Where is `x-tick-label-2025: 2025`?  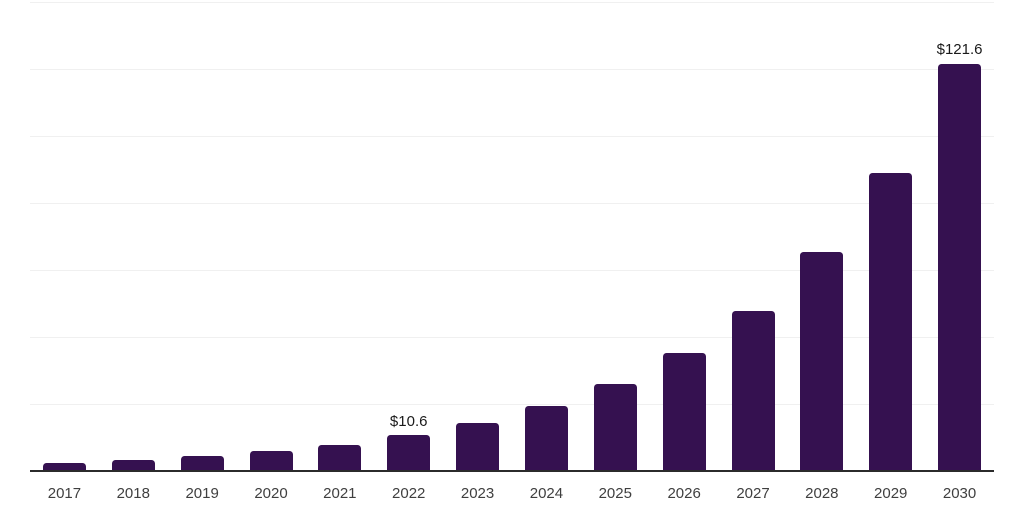 x-tick-label-2025: 2025 is located at coordinates (615, 493).